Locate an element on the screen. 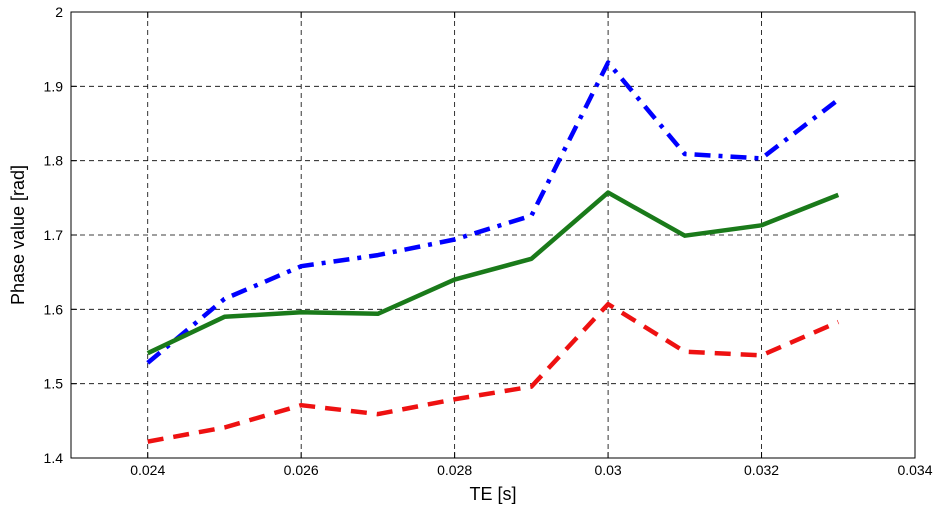  x-tick-label: 0.03 is located at coordinates (607, 470).